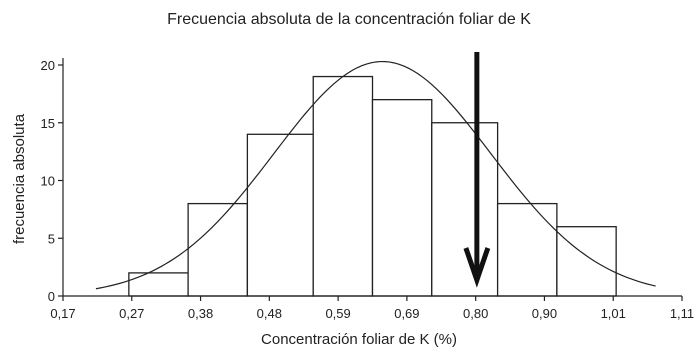 This screenshot has height=347, width=698. I want to click on x-tick-label: 1,01, so click(613, 313).